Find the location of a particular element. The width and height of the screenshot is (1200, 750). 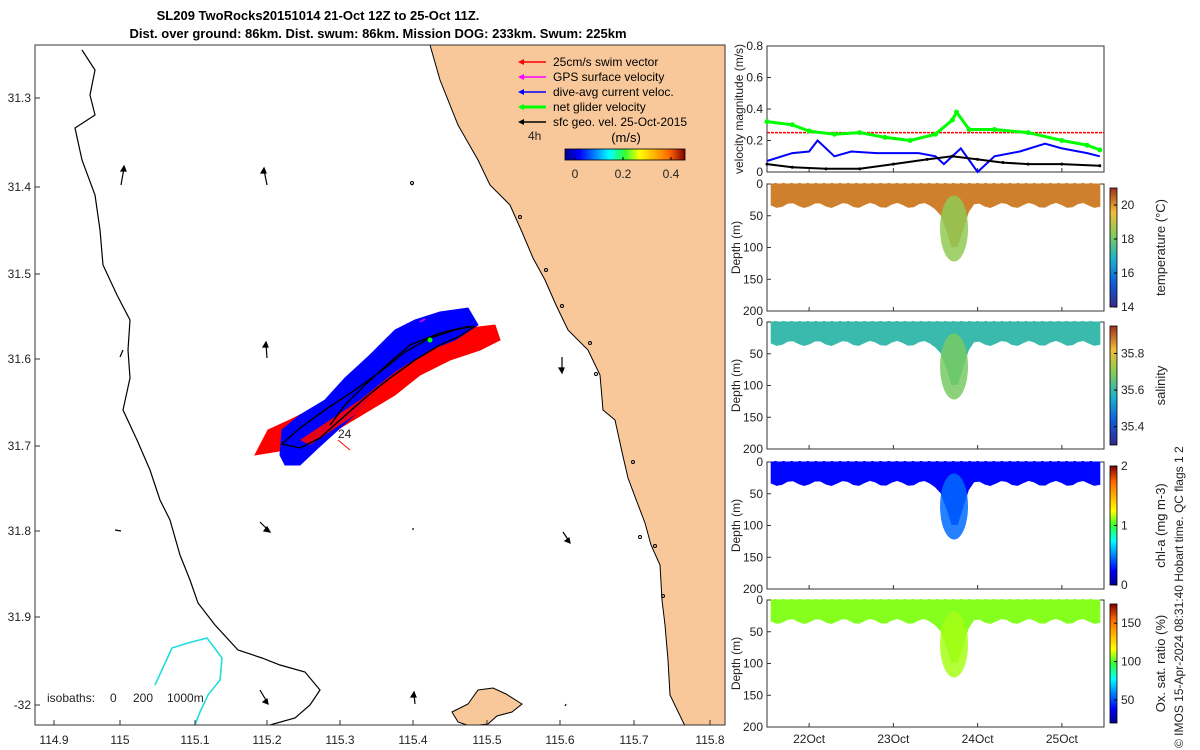

map-ytick-label: 31.6 is located at coordinates (20, 359).